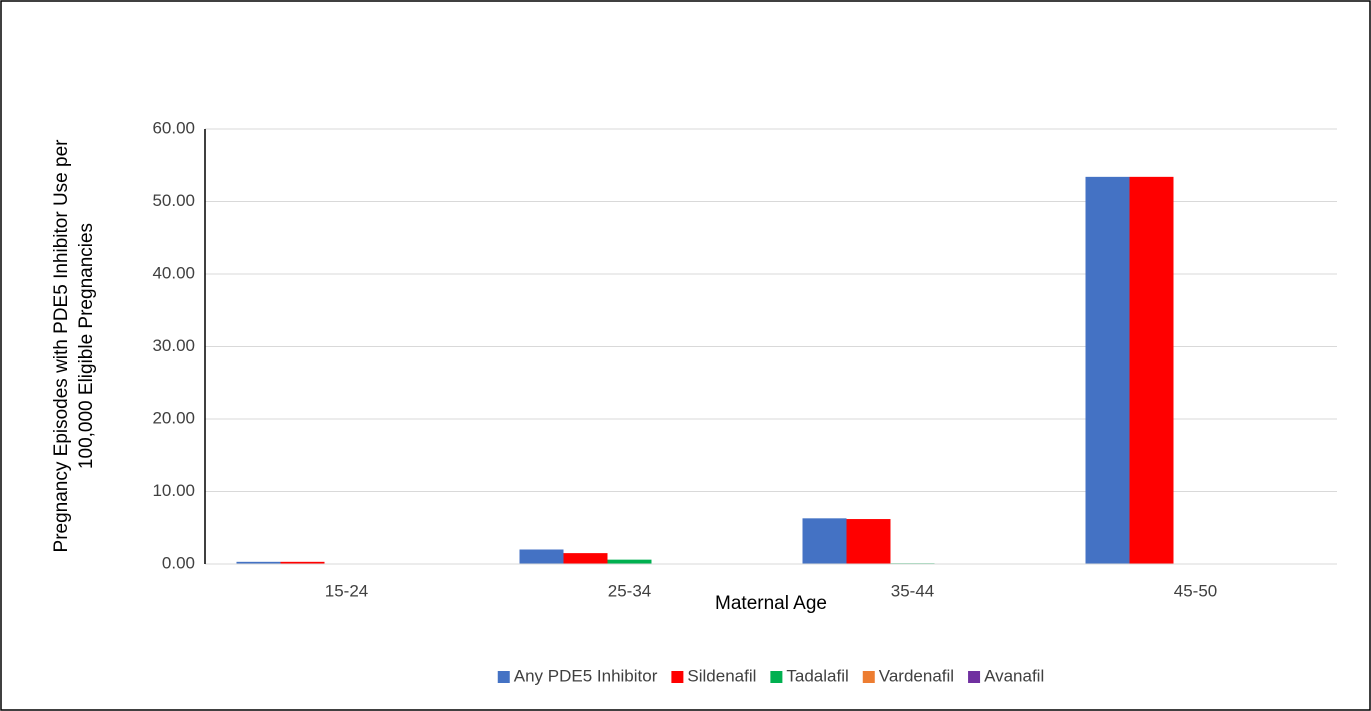 This screenshot has height=711, width=1371. I want to click on y-tick-label: 50.00, so click(173, 200).